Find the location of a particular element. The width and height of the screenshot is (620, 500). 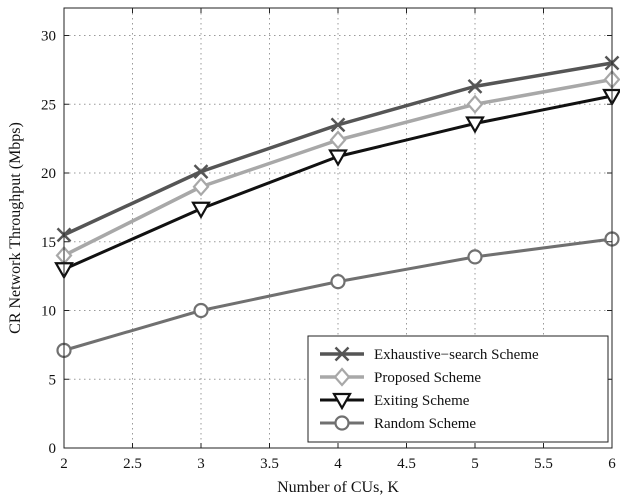

legend-label: Random Scheme is located at coordinates (425, 424).